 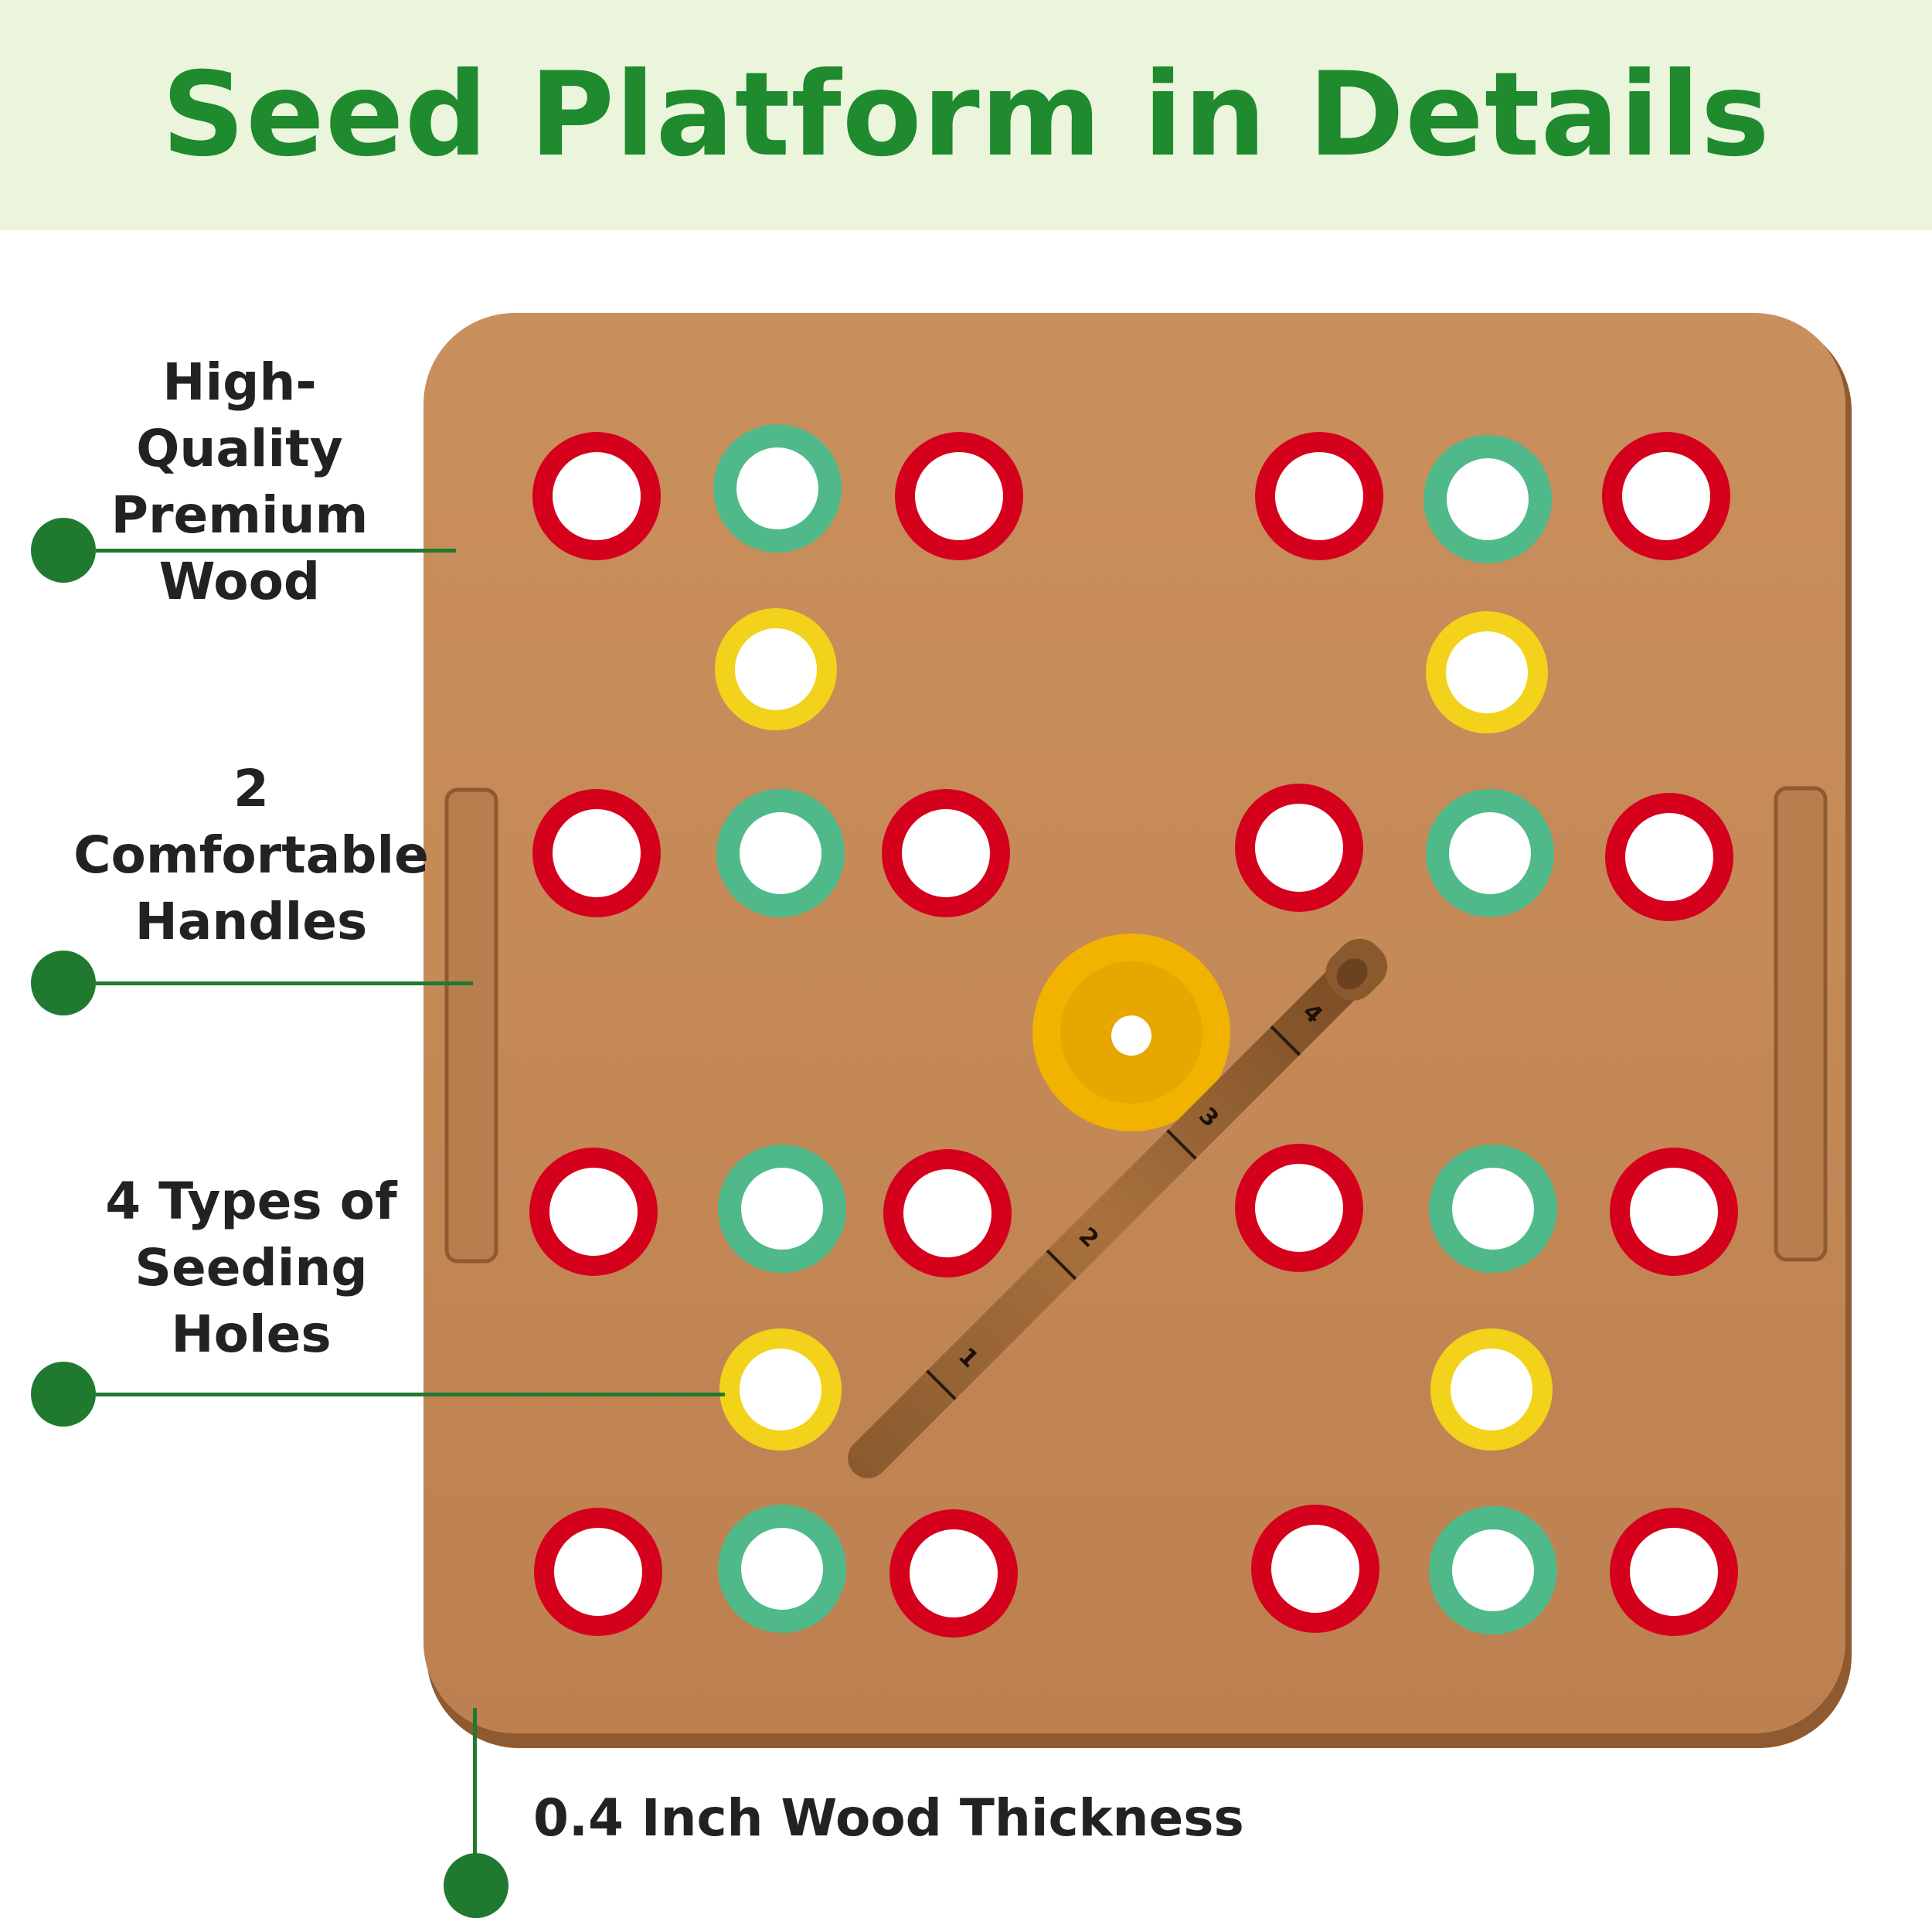 What do you see at coordinates (239, 415) in the screenshot?
I see `callout-wood-line-1: High-Quality` at bounding box center [239, 415].